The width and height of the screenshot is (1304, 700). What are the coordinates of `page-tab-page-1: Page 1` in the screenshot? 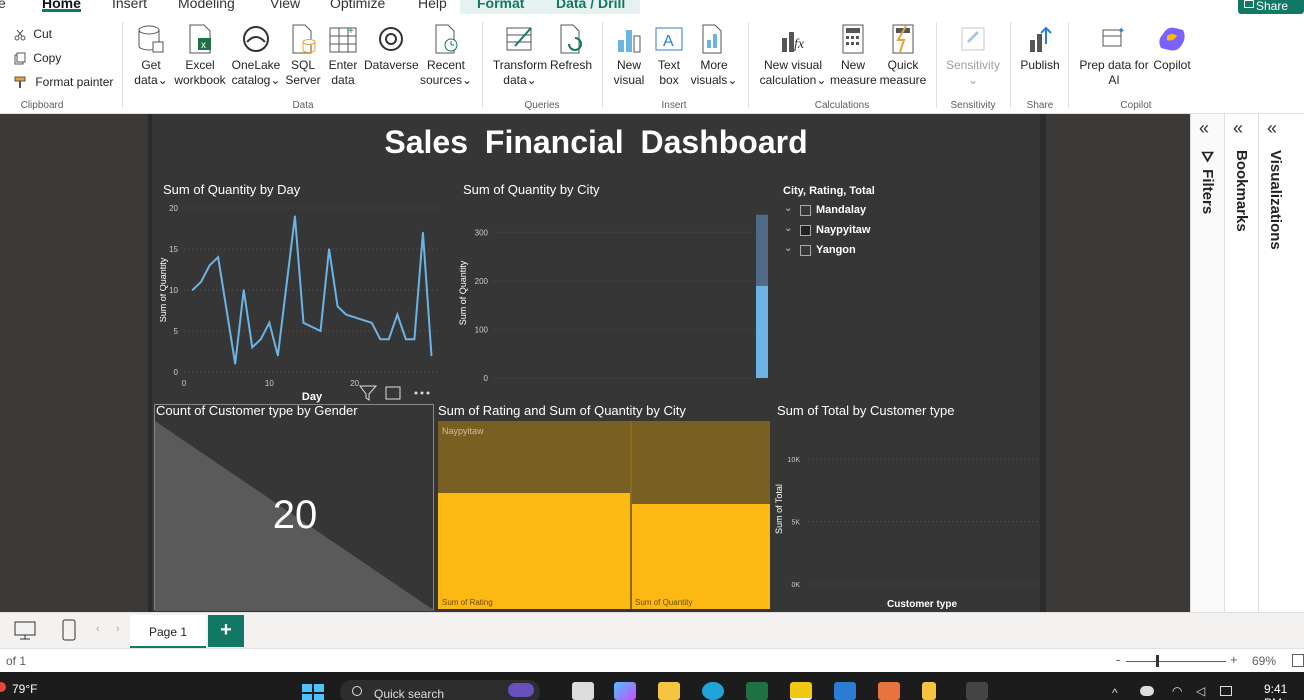 It's located at (168, 632).